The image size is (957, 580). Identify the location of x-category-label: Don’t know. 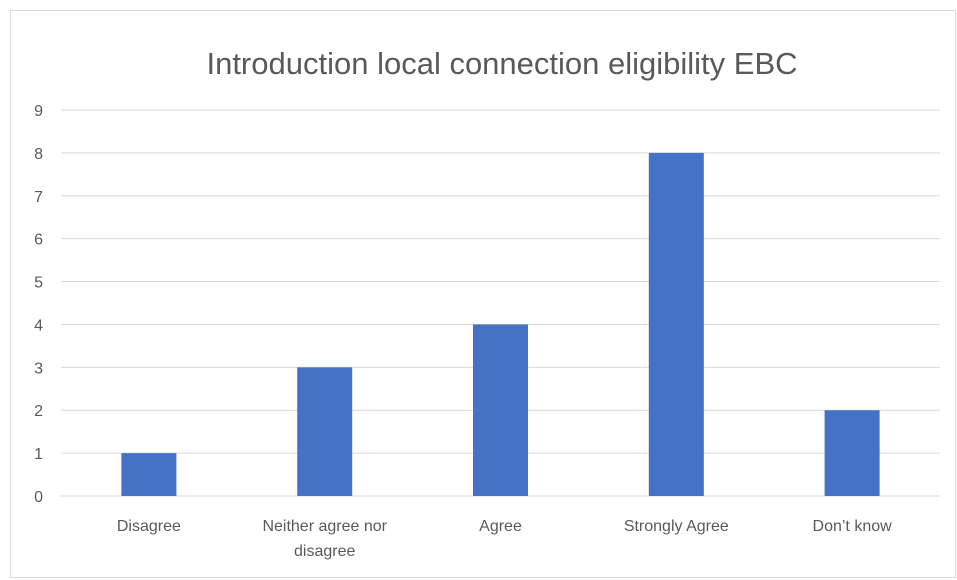
(853, 526).